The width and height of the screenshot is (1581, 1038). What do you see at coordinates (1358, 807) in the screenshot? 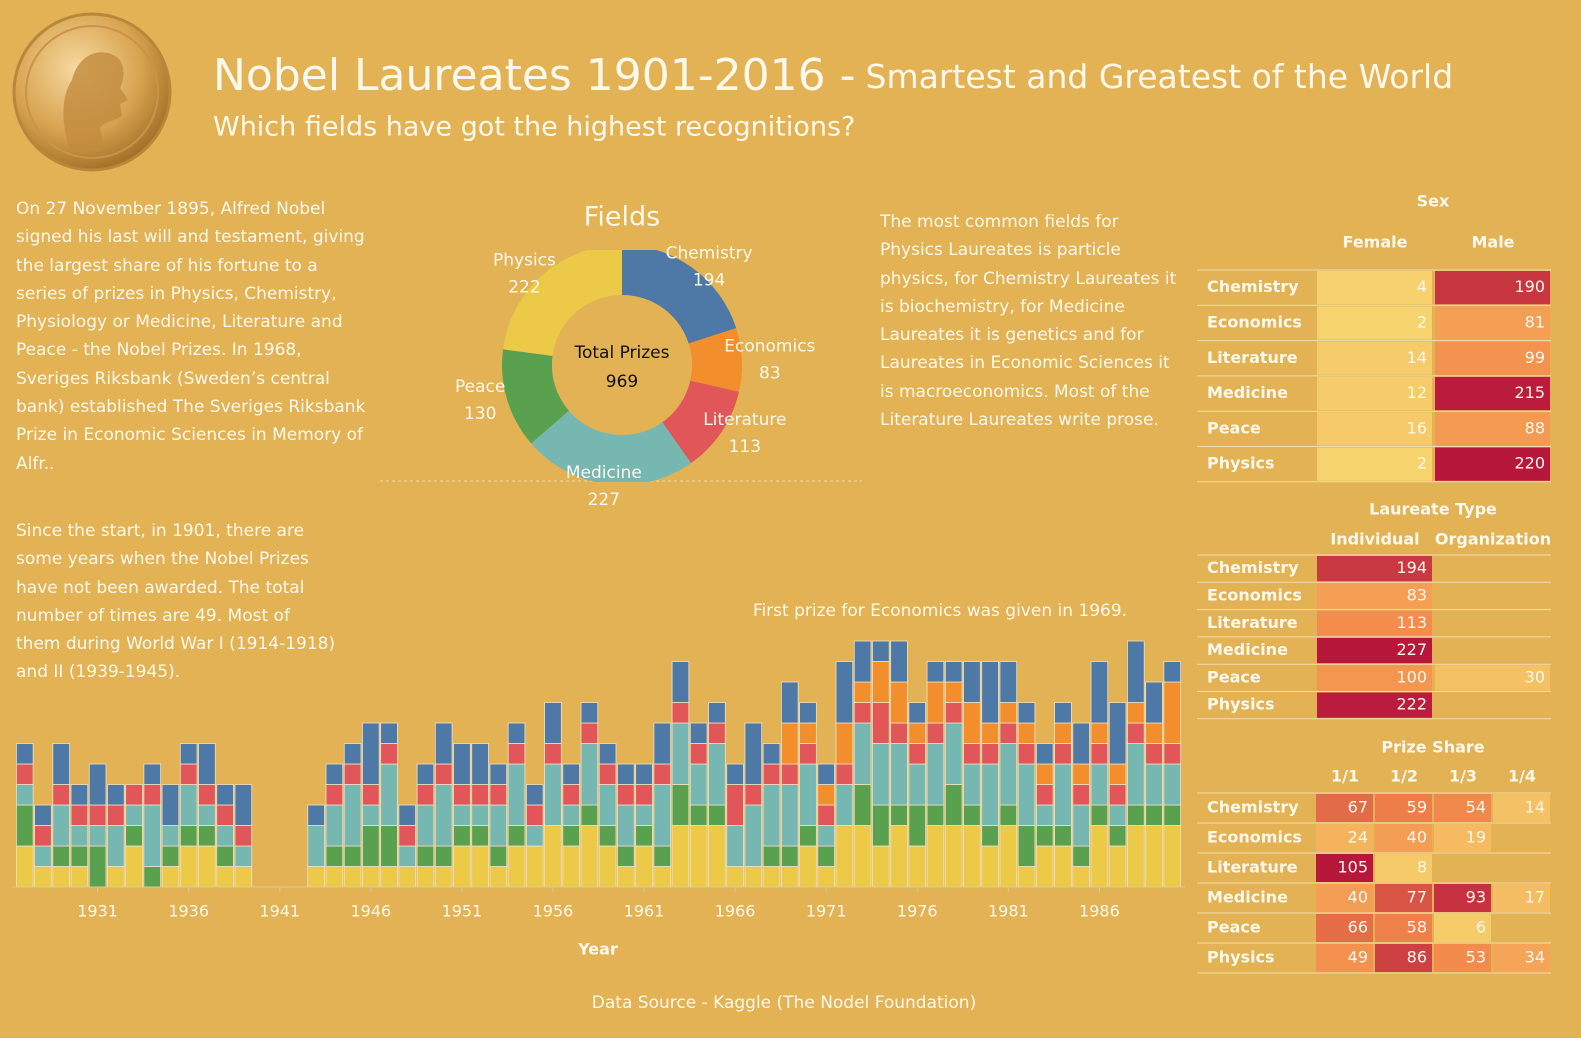
I see `cell-value: 67` at bounding box center [1358, 807].